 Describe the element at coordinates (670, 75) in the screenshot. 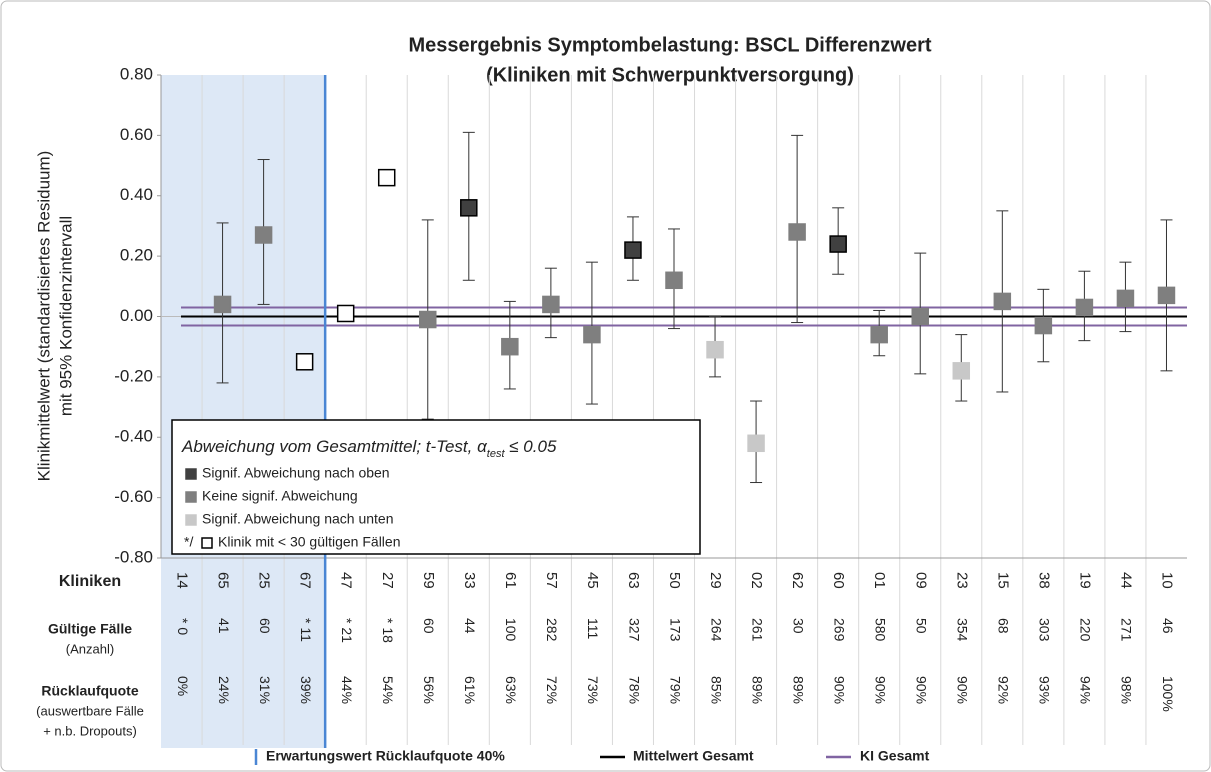

I see `chart-subtitle: (Kliniken mit Schwerpunktversorgung)` at that location.